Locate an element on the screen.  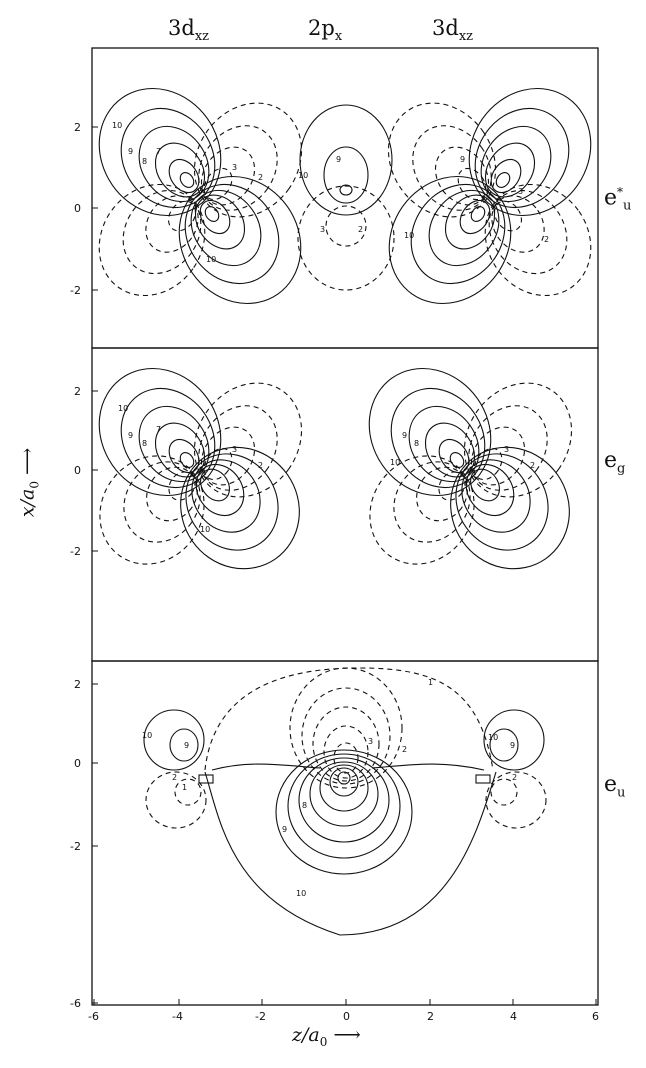
column-label-sub: x is located at coordinates (338, 37).